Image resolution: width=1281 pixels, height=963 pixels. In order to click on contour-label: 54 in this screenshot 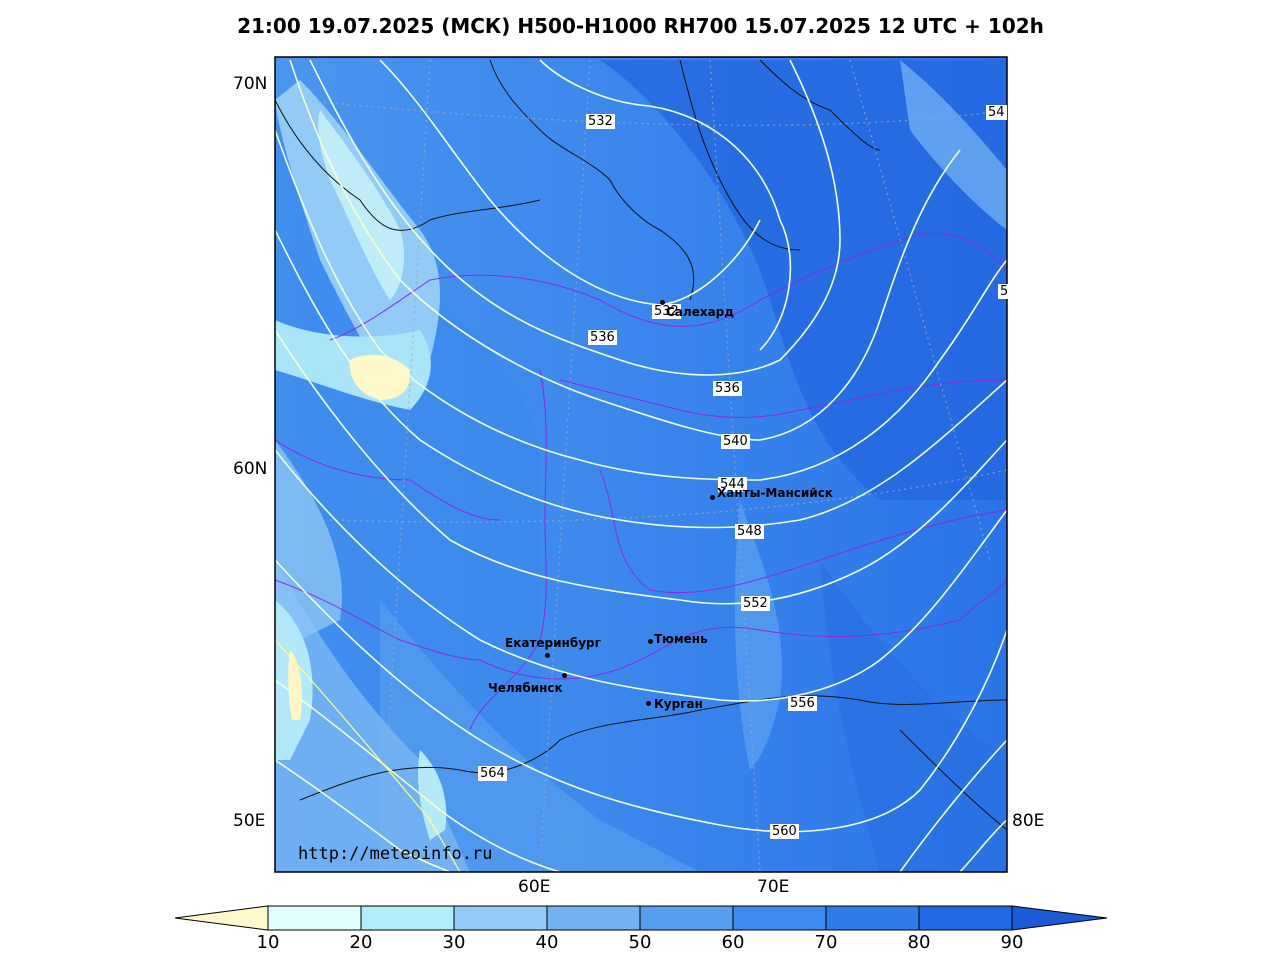, I will do `click(996, 112)`.